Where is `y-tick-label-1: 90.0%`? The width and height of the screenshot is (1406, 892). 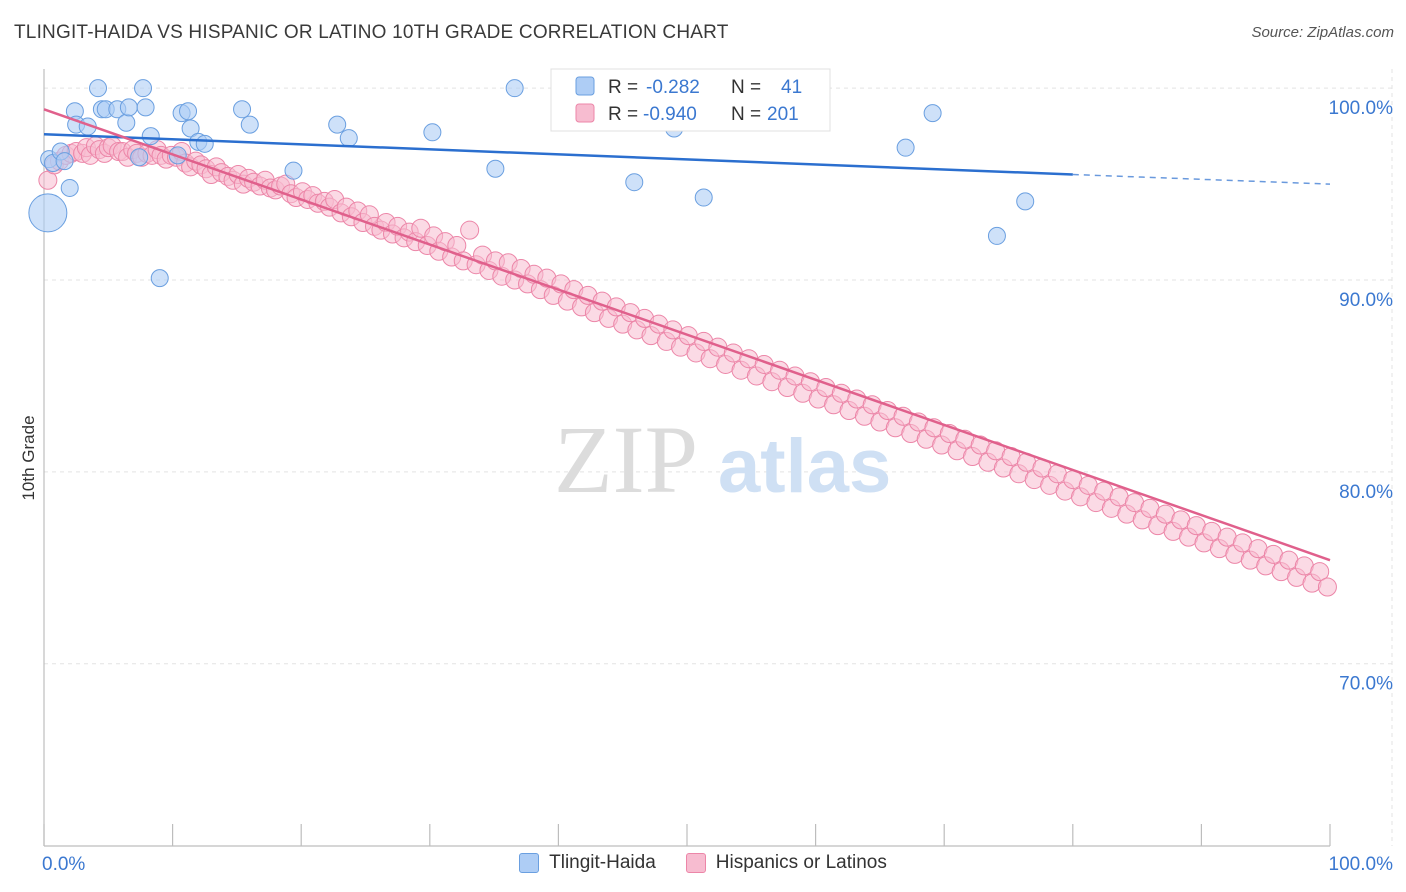
y-tick-label-1: 90.0% is located at coordinates (1366, 300).